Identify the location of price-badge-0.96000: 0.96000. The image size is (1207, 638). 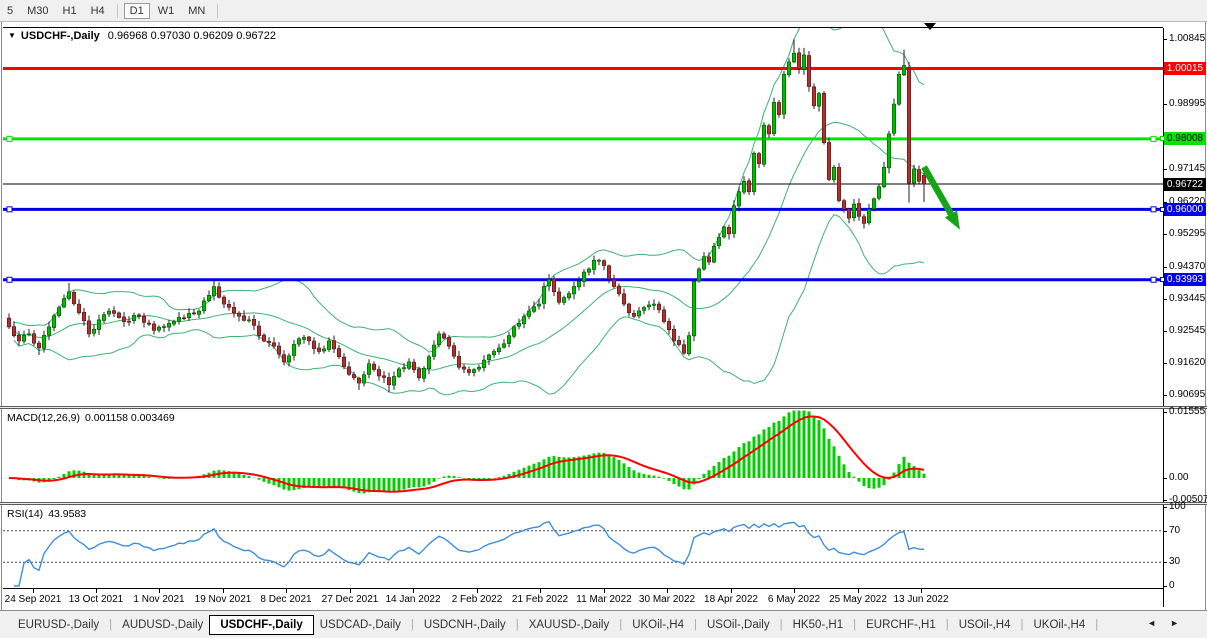
(1185, 209).